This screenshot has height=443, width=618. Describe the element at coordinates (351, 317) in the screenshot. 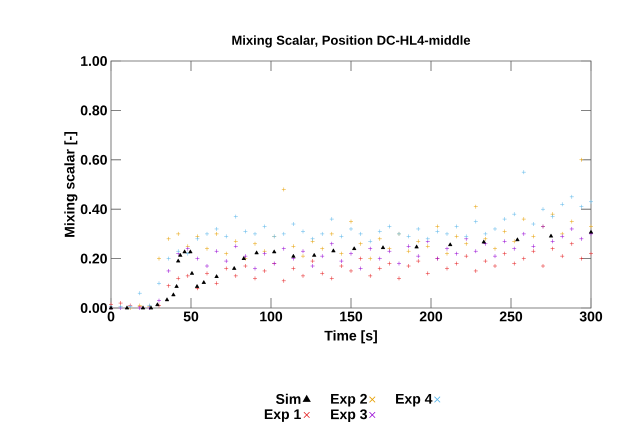

I see `x-tick-label: 150` at that location.